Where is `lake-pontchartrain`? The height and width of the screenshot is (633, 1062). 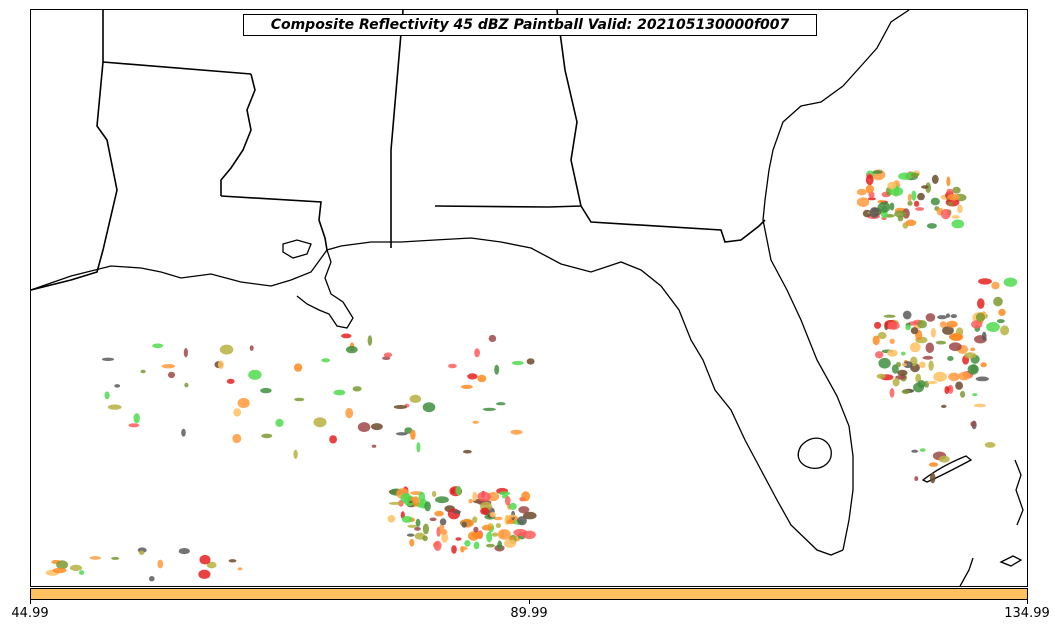
lake-pontchartrain is located at coordinates (297, 249).